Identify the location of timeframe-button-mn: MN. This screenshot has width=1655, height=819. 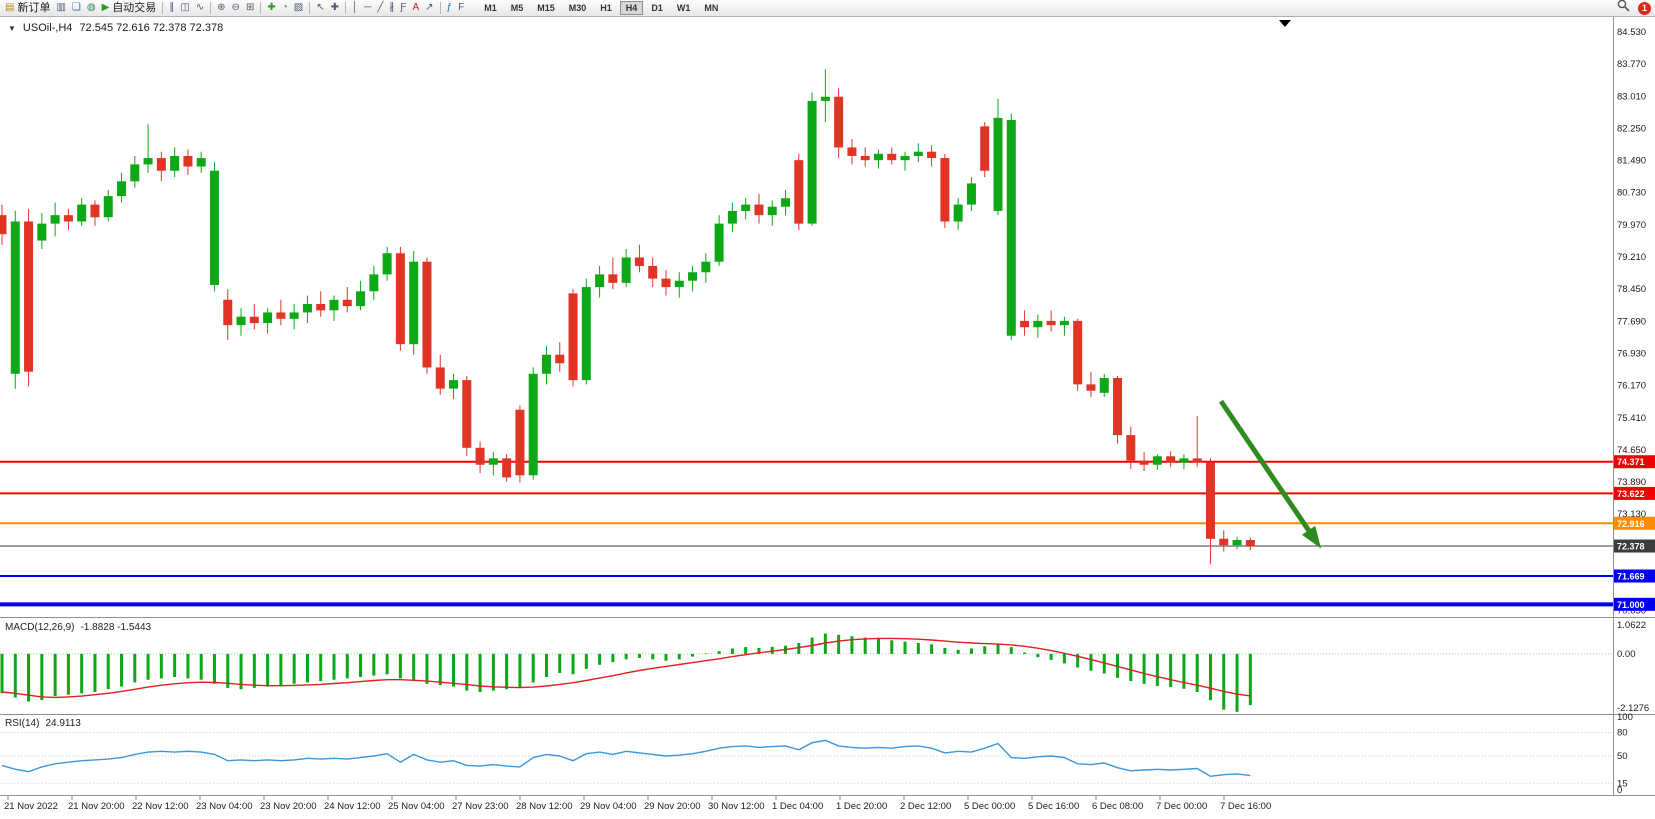
(711, 8).